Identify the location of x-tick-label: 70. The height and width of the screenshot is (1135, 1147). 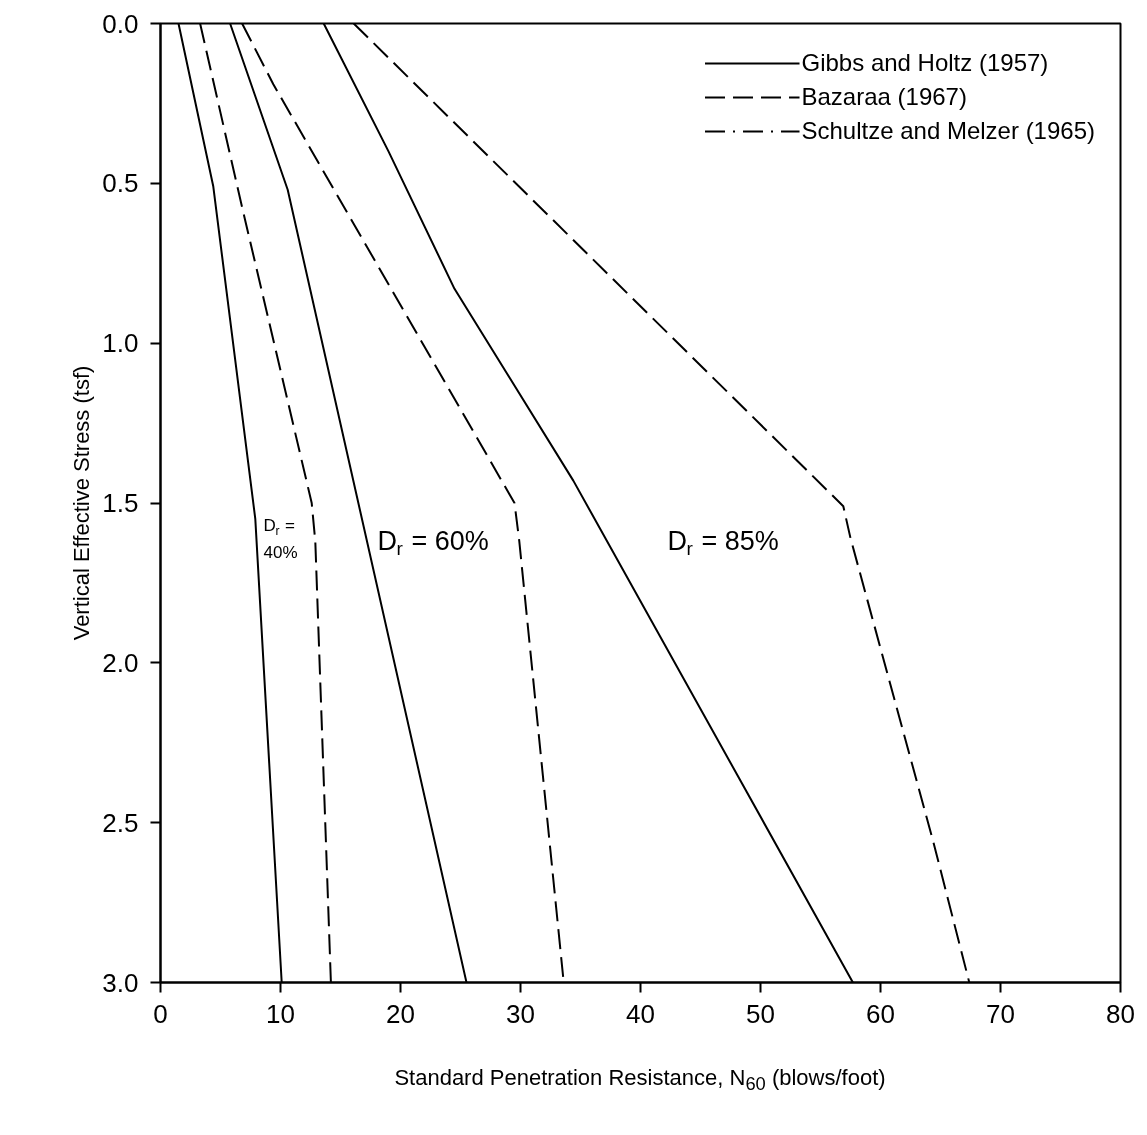
(1000, 1013).